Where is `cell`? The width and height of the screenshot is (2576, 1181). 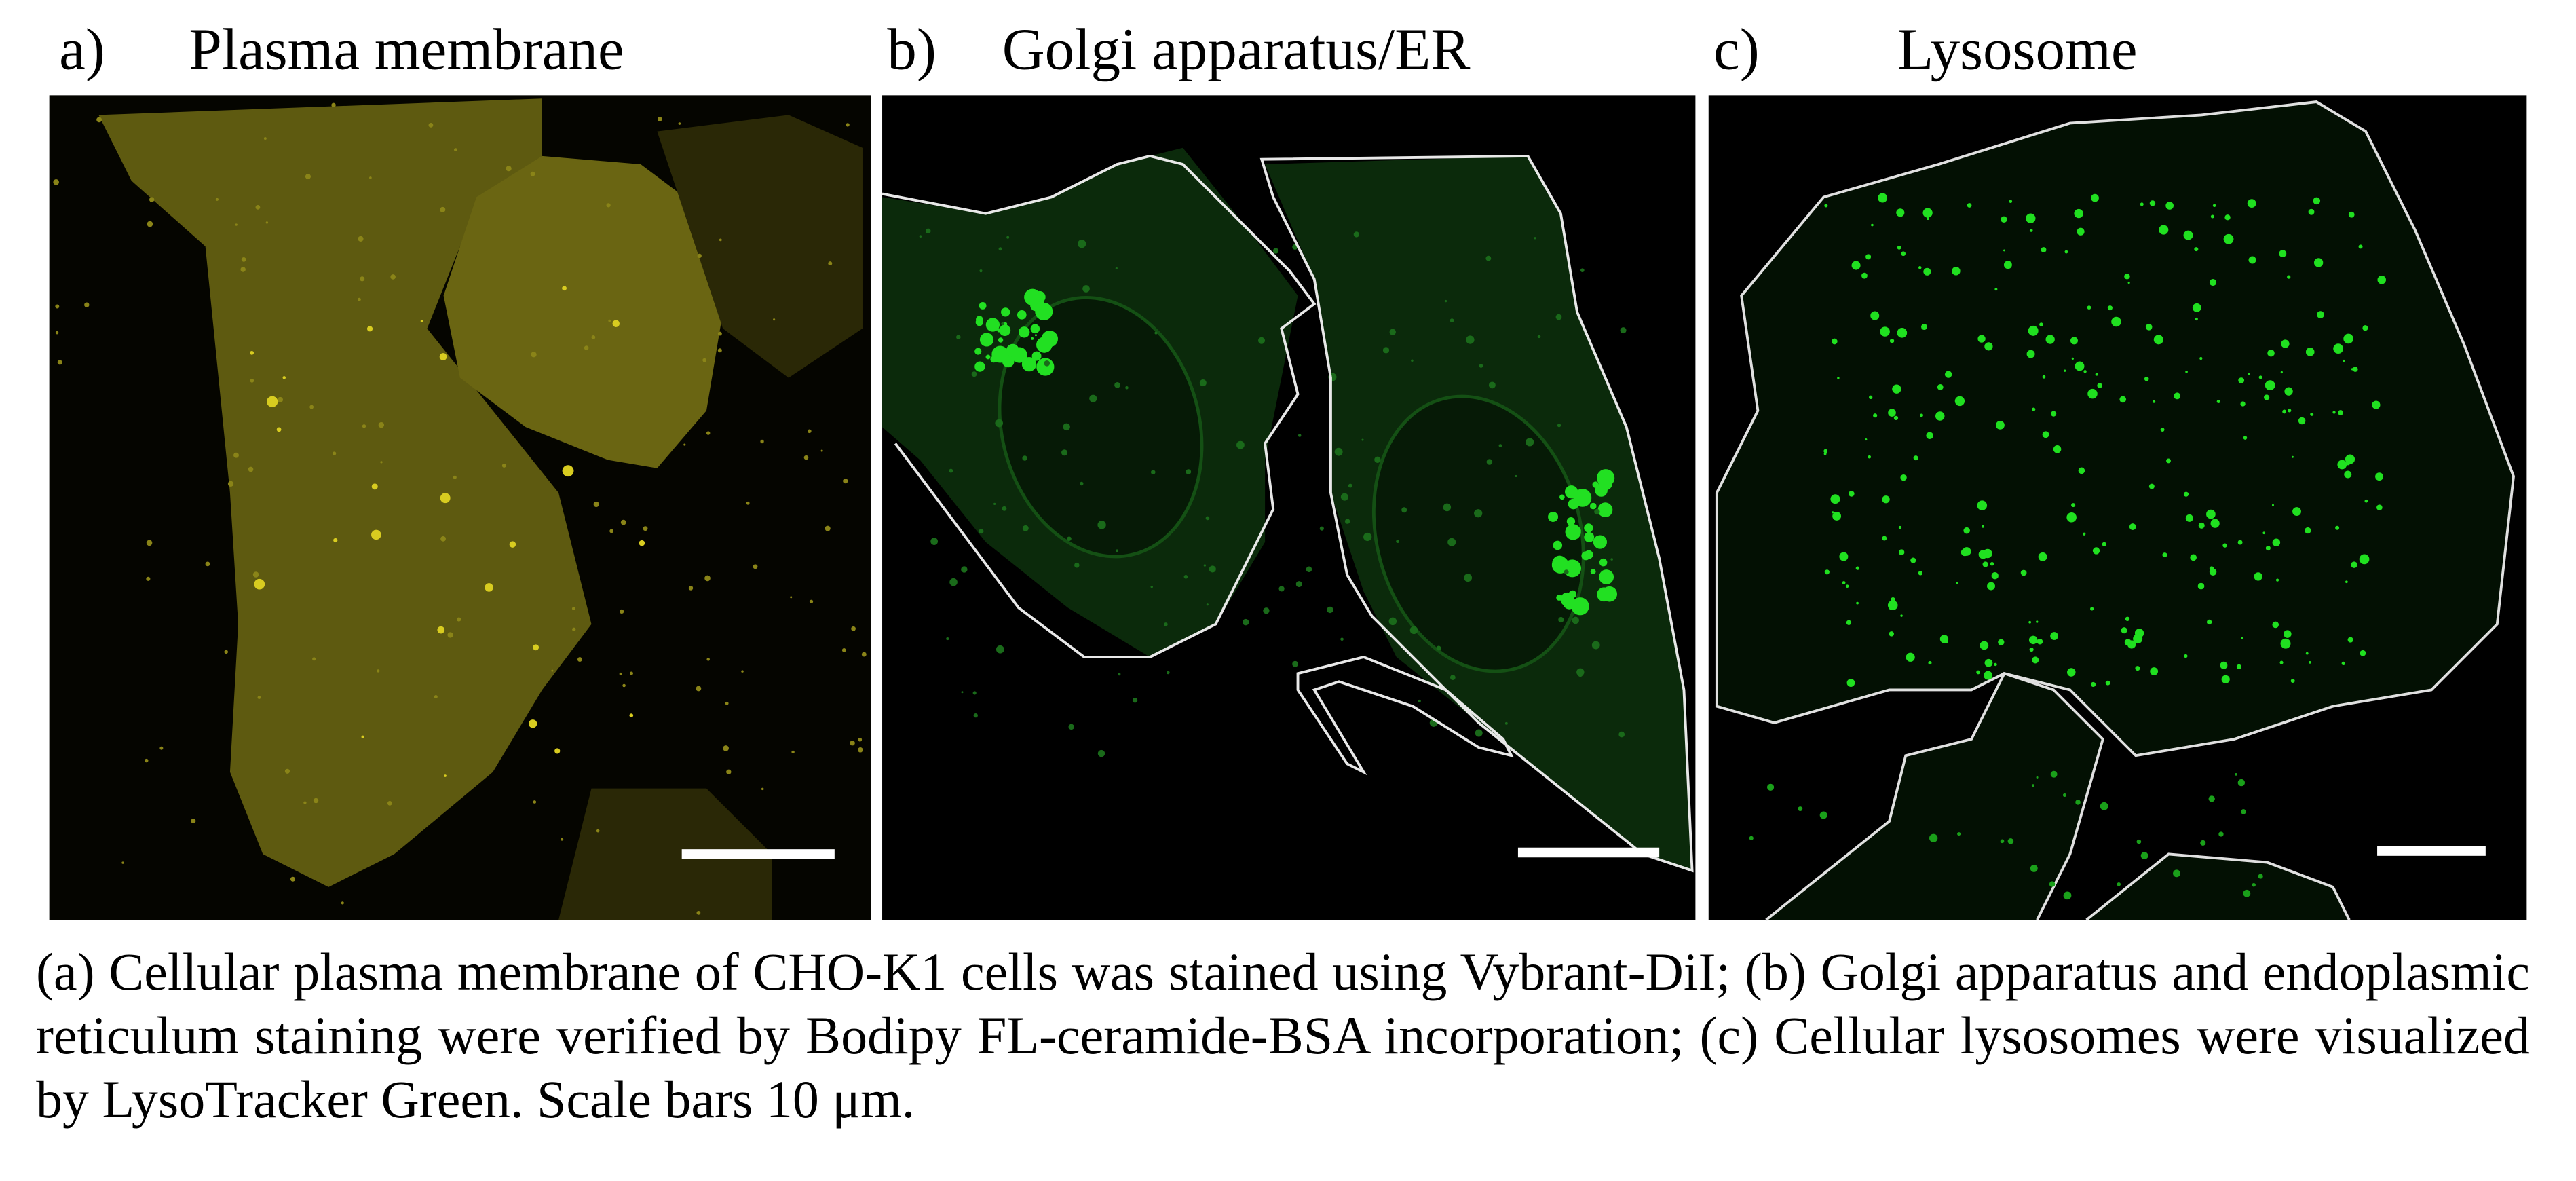
cell is located at coordinates (345, 493).